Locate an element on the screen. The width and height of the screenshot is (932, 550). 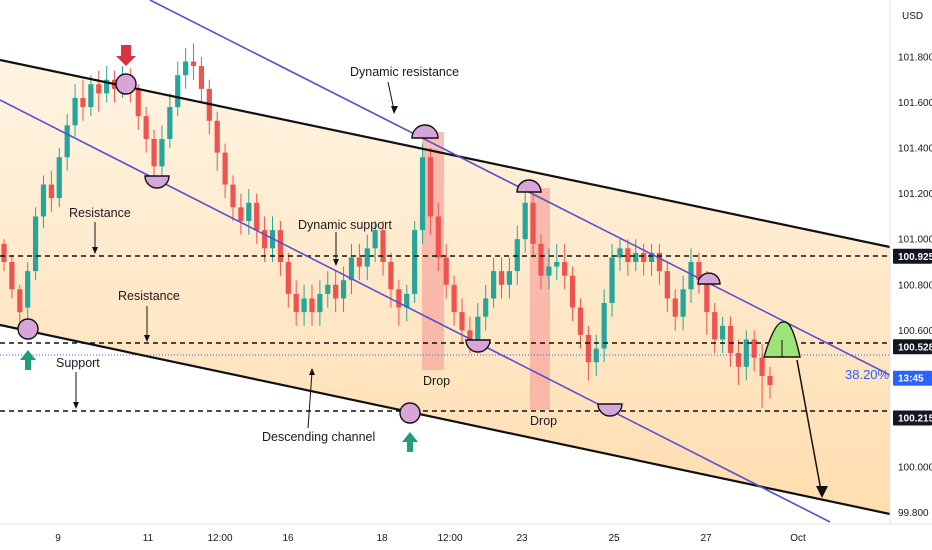
x-tick-label: 9 is located at coordinates (58, 538).